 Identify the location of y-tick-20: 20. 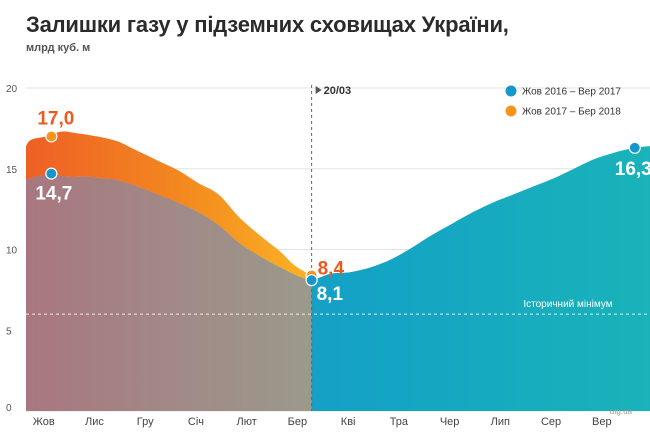
(12, 89).